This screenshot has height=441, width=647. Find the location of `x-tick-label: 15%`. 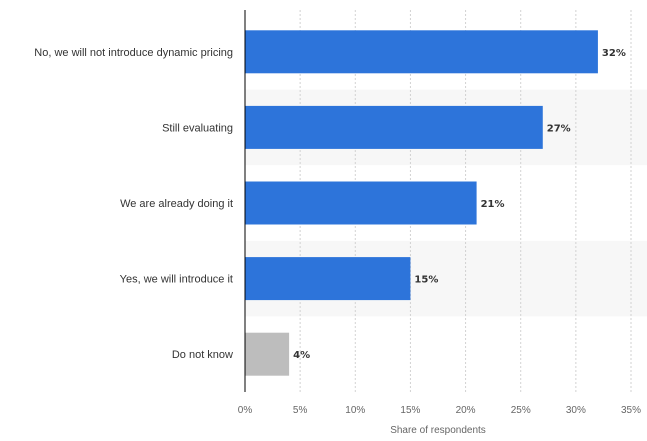

x-tick-label: 15% is located at coordinates (410, 410).